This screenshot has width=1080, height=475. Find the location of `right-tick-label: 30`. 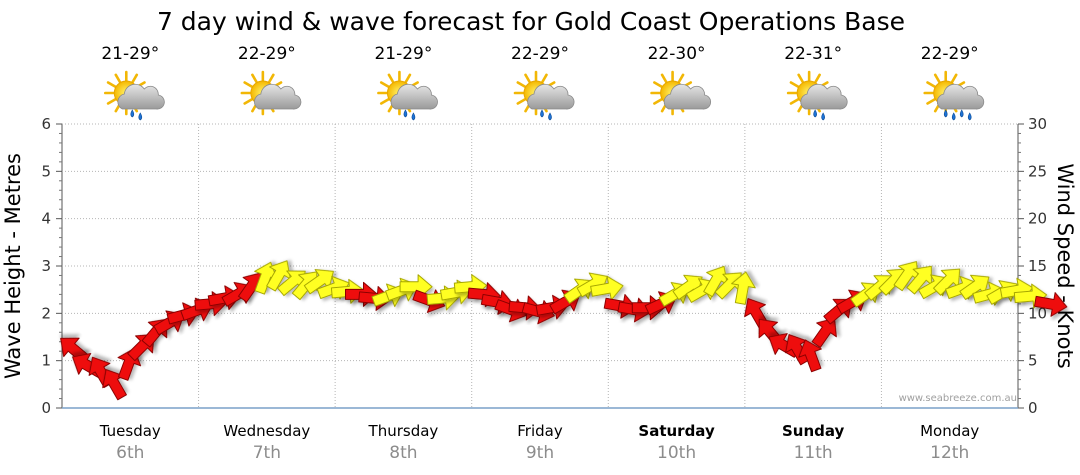

right-tick-label: 30 is located at coordinates (1037, 124).